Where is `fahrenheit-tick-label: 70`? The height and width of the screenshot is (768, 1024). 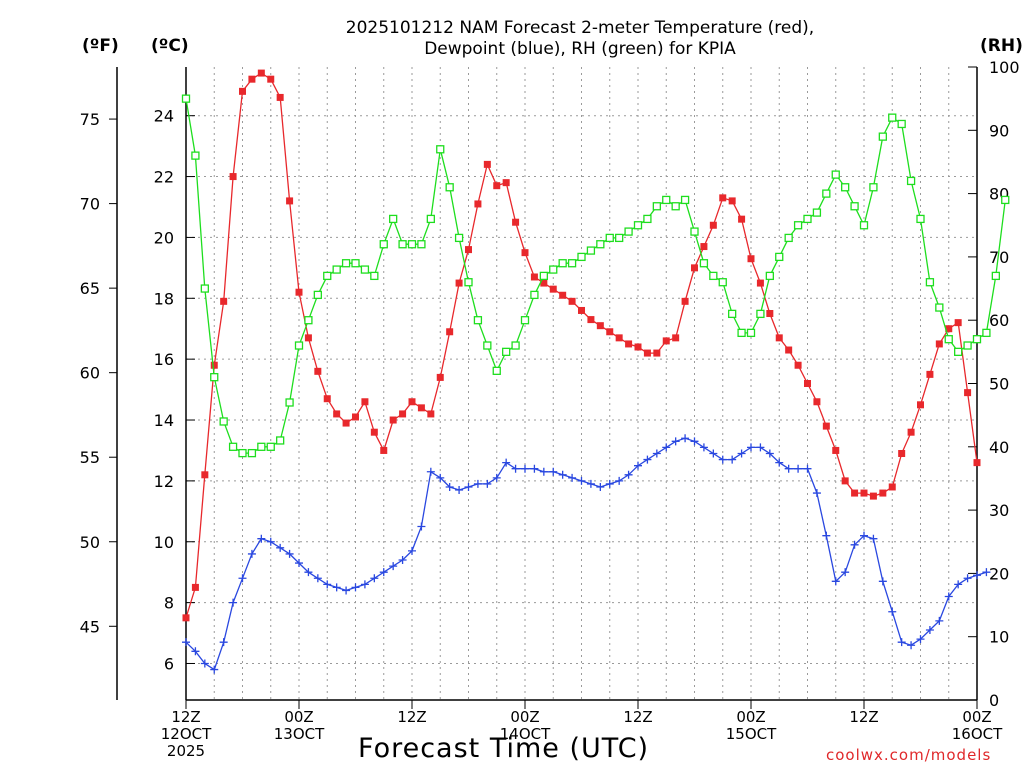 fahrenheit-tick-label: 70 is located at coordinates (90, 204).